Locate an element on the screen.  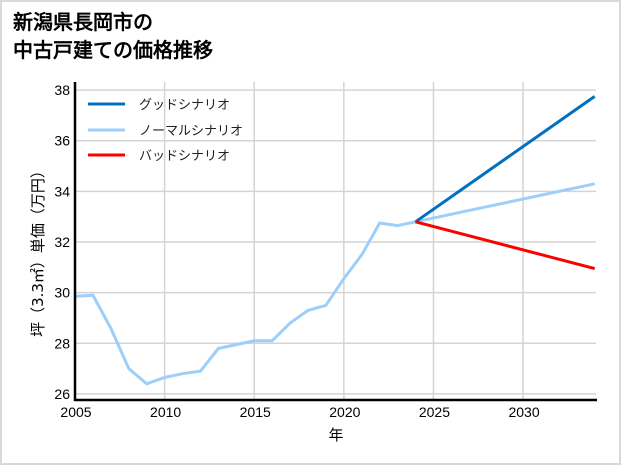
legend-label: バッドシナリオ is located at coordinates (184, 156).